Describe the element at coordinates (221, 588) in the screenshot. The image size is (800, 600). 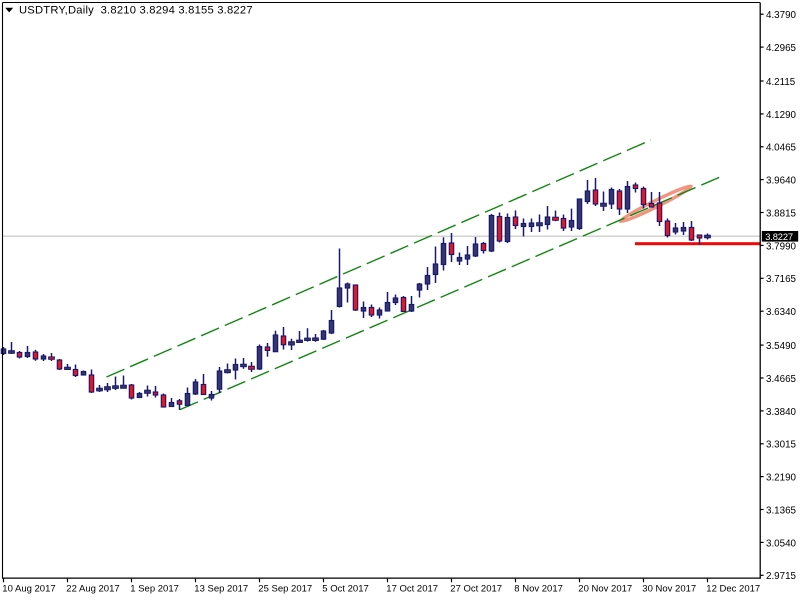
I see `svg-text: 13 Sep 2017` at that location.